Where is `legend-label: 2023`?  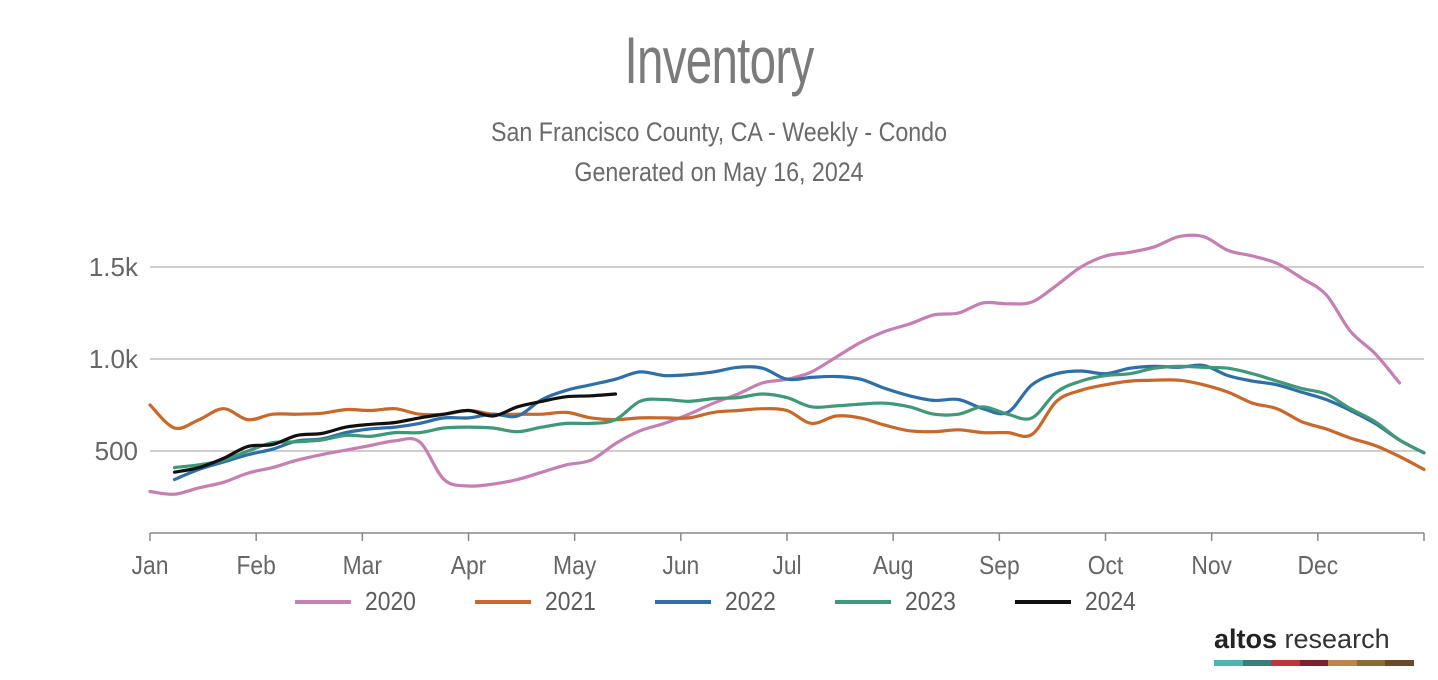
legend-label: 2023 is located at coordinates (930, 601).